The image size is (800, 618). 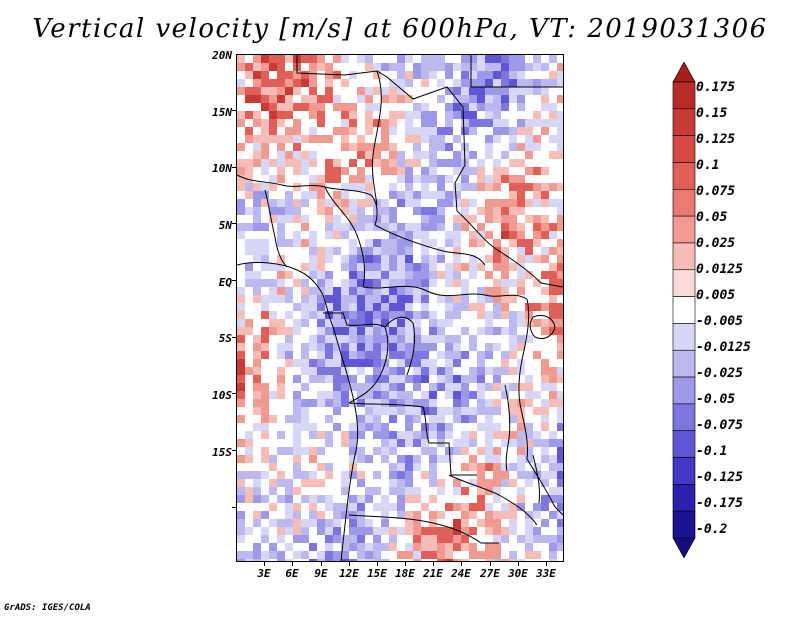 What do you see at coordinates (222, 452) in the screenshot?
I see `lat-label-15s: 15S` at bounding box center [222, 452].